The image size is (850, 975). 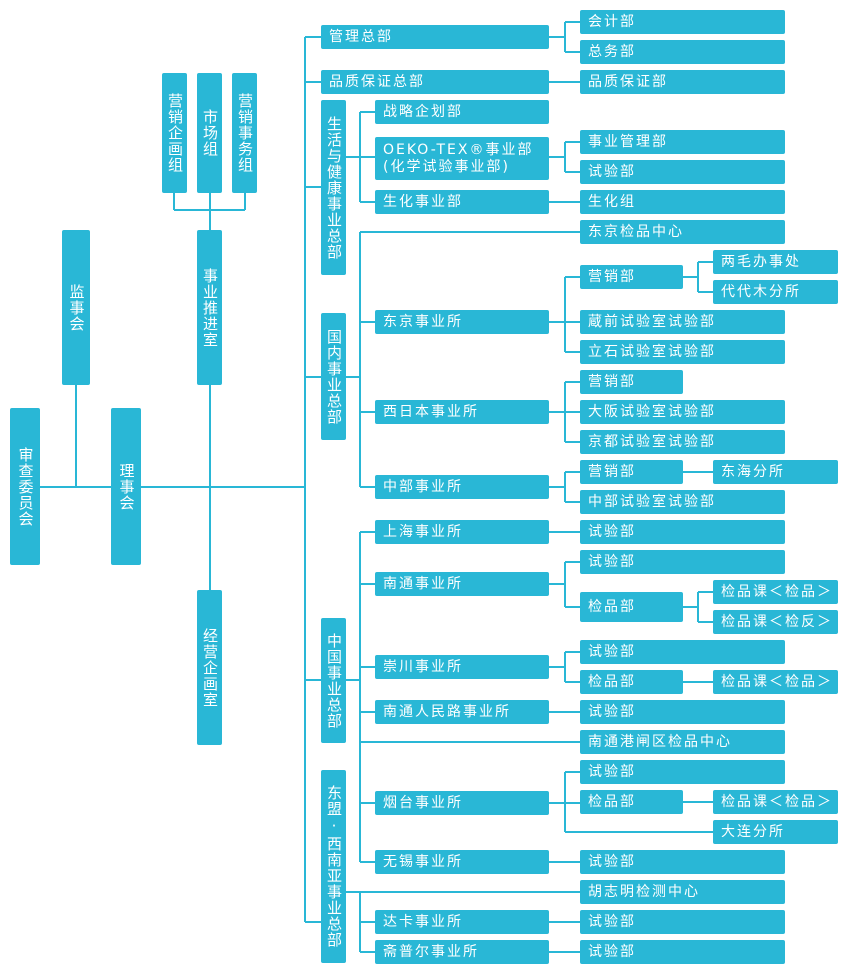 What do you see at coordinates (462, 532) in the screenshot?
I see `org-node: 上海事业所` at bounding box center [462, 532].